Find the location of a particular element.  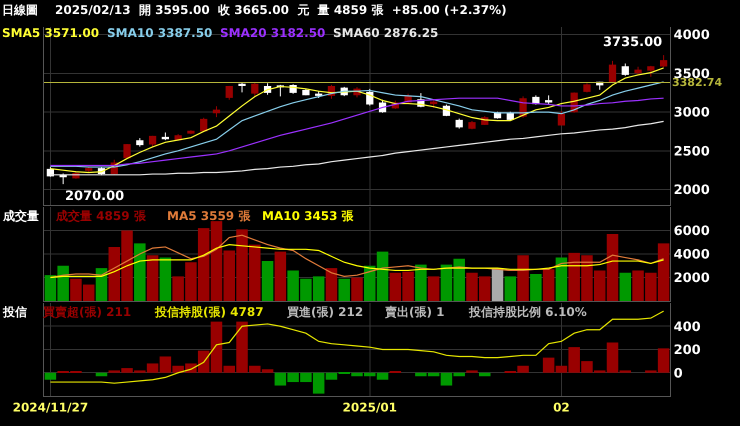

y-tick-label: 2500 is located at coordinates (692, 152).